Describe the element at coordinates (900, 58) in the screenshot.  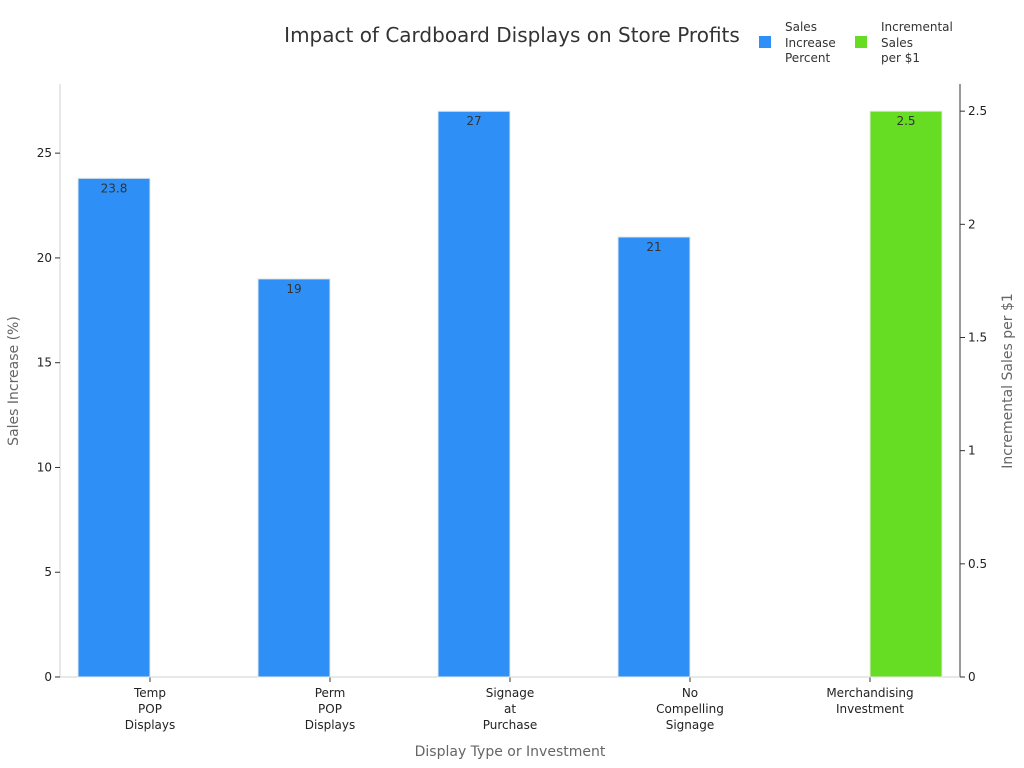
I see `legend-label-1-line-2: per $1` at that location.